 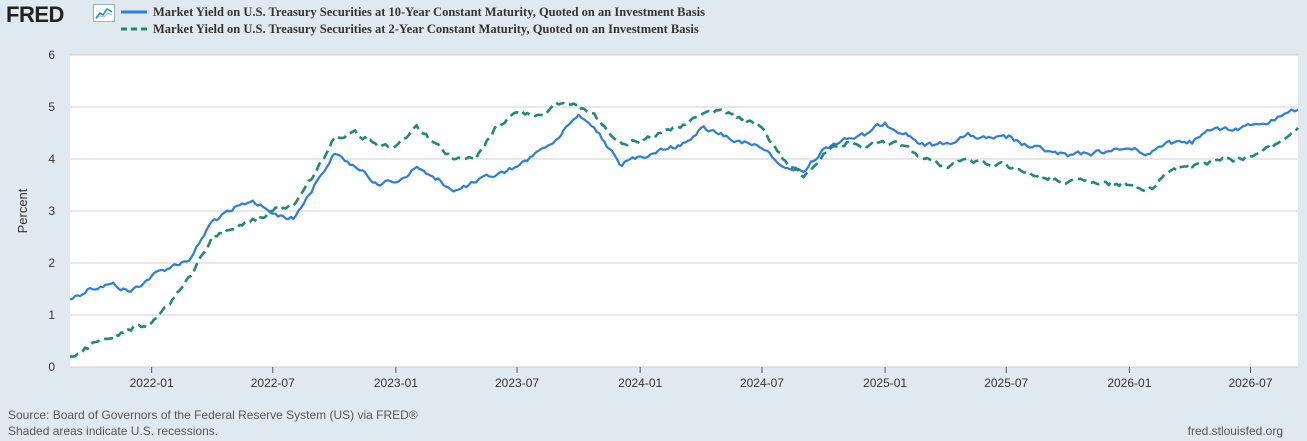 What do you see at coordinates (51, 159) in the screenshot?
I see `y-tick-label: 4` at bounding box center [51, 159].